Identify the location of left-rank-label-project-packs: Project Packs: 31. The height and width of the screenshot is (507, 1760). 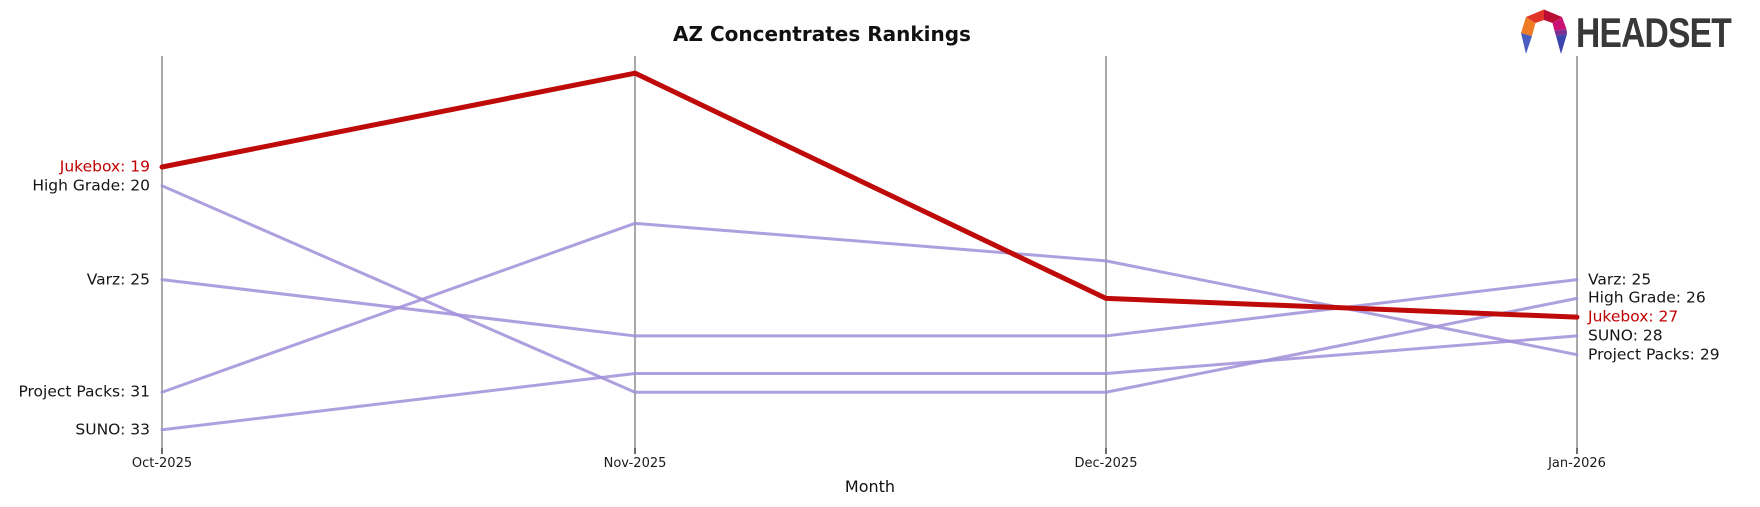
(84, 391).